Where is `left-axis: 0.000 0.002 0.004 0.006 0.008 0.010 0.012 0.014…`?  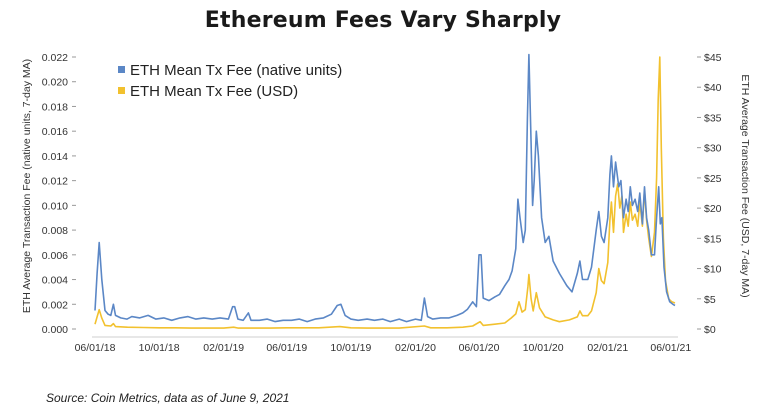 left-axis: 0.000 0.002 0.004 0.006 0.008 0.010 0.012 0.014… is located at coordinates (59, 194).